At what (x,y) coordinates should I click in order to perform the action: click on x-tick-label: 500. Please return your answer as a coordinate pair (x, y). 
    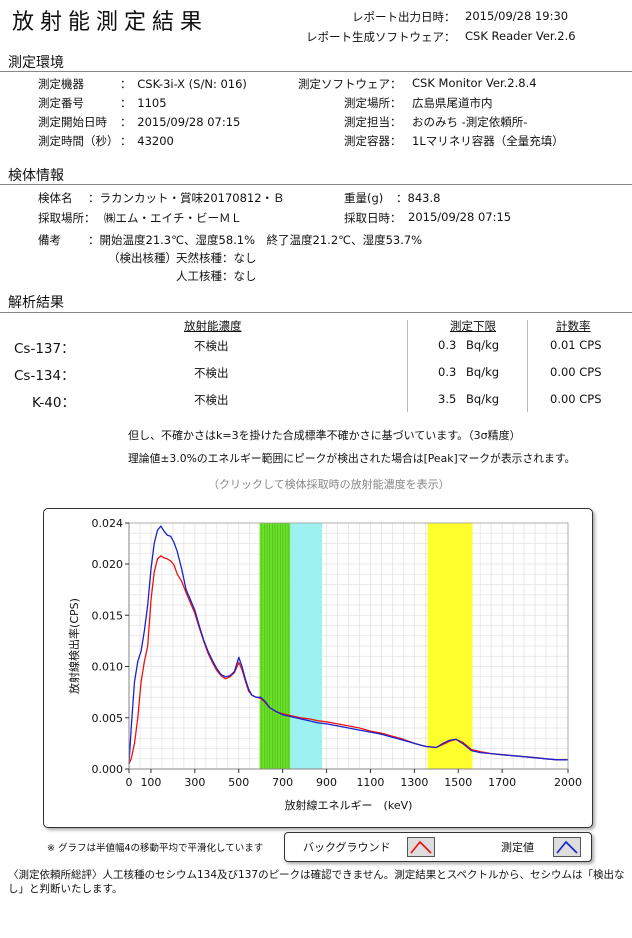
    Looking at the image, I should click on (238, 782).